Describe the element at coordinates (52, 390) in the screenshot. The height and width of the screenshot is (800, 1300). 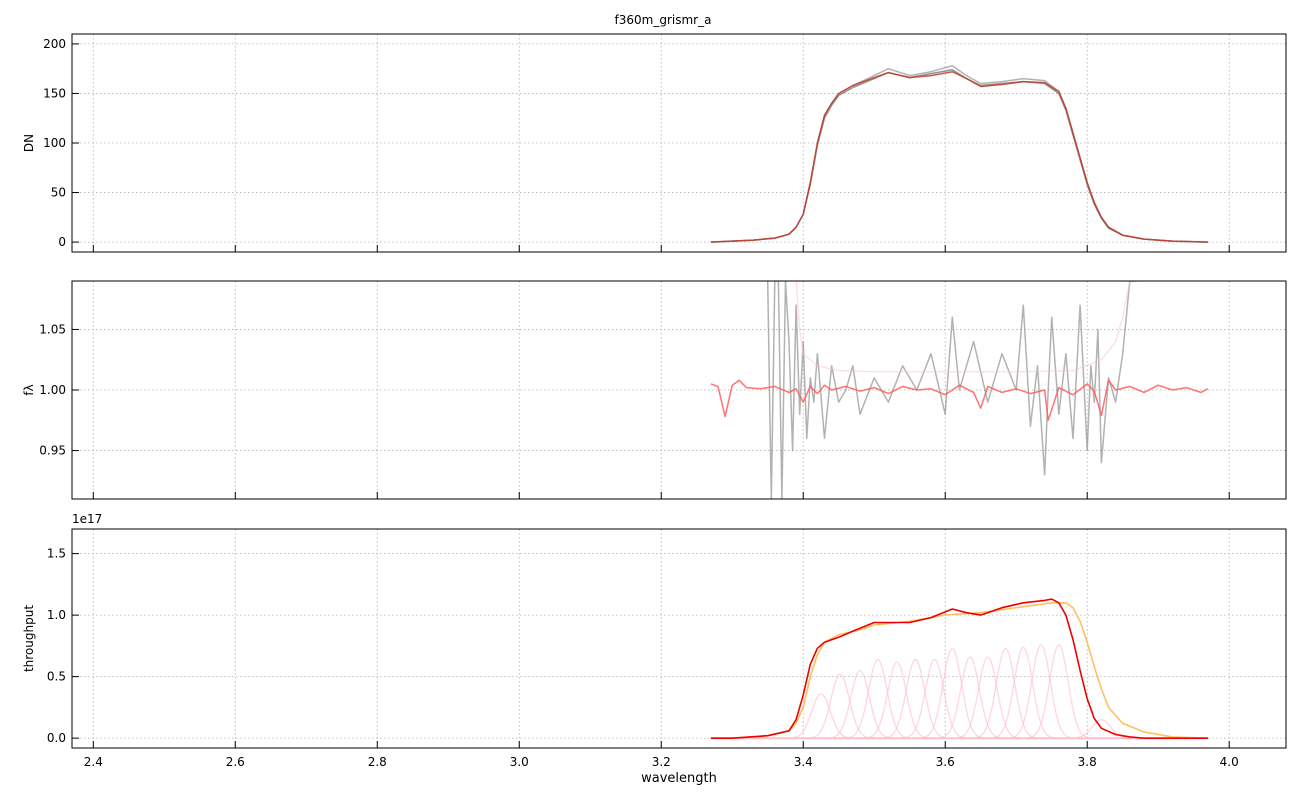
I see `y-tick-label: 1.00` at that location.